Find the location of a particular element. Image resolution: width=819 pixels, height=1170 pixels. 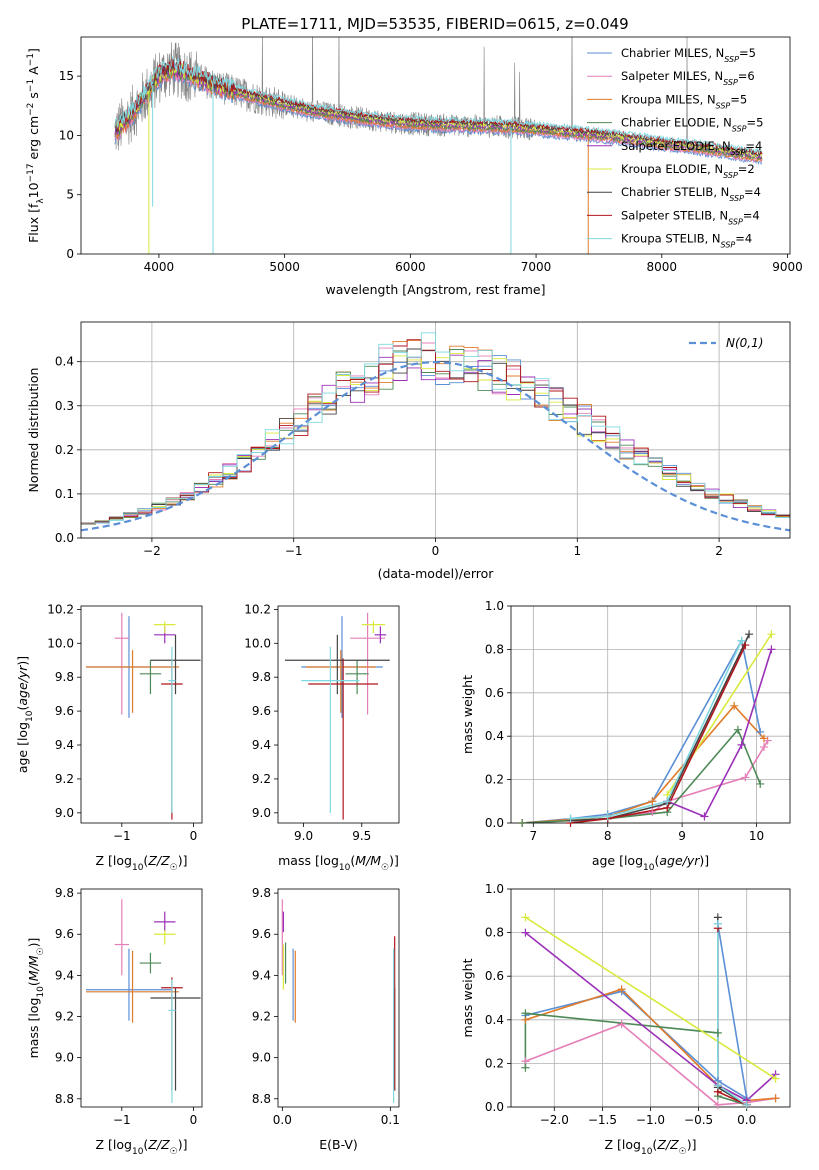

legend-entry: Chabrier MILES, NSSP=5 is located at coordinates (688, 55).